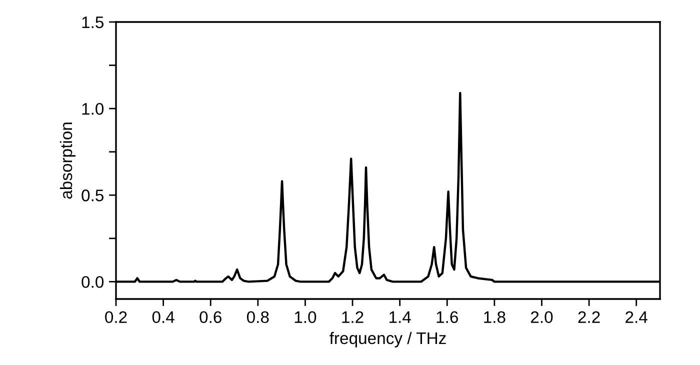 Image resolution: width=700 pixels, height=365 pixels. I want to click on y-axis-title: absorption, so click(68, 160).